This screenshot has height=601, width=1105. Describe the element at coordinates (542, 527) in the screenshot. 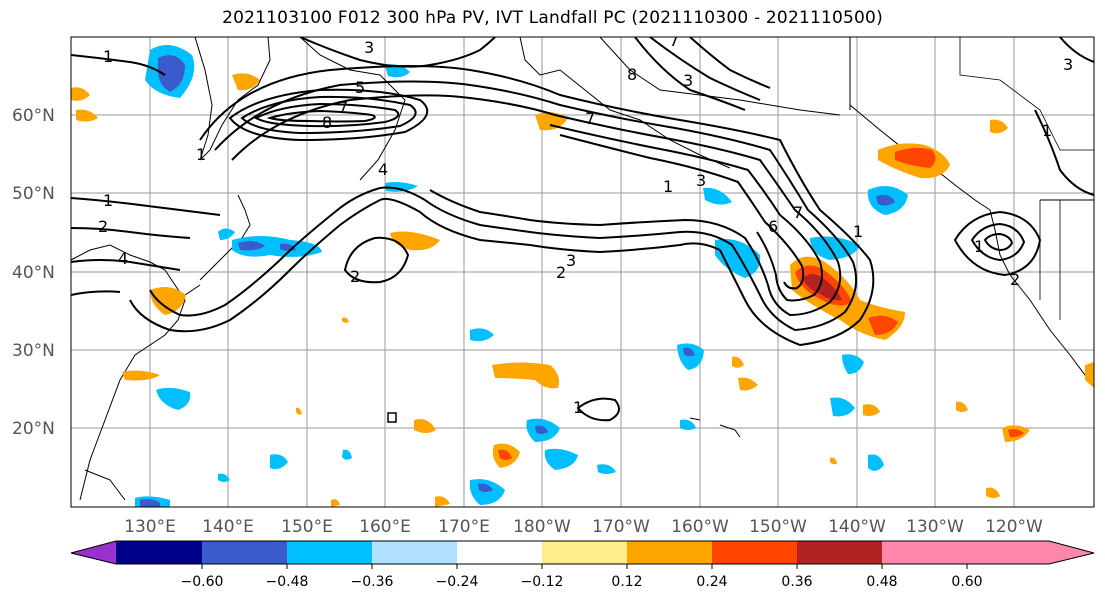

I see `lon-label: 180°W` at that location.